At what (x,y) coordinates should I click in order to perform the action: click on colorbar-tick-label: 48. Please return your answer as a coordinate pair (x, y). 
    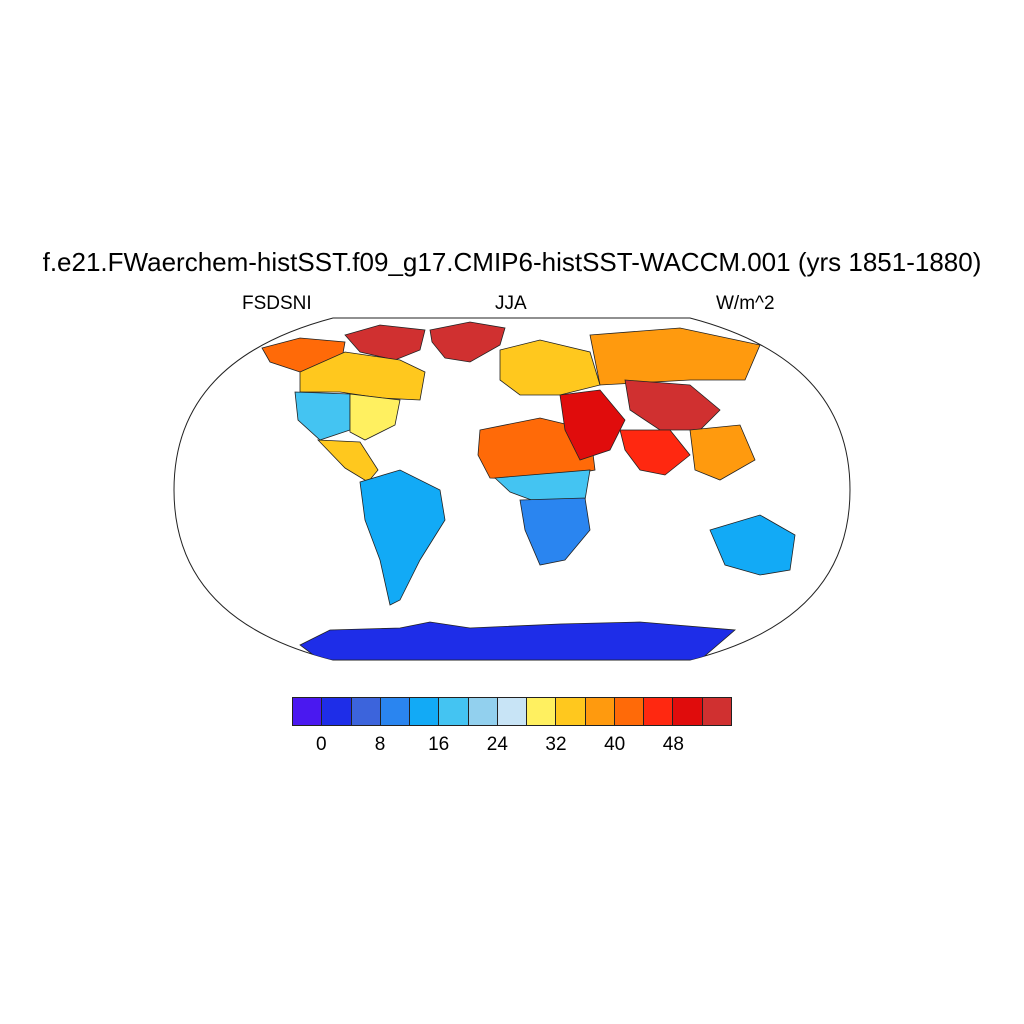
    Looking at the image, I should click on (673, 744).